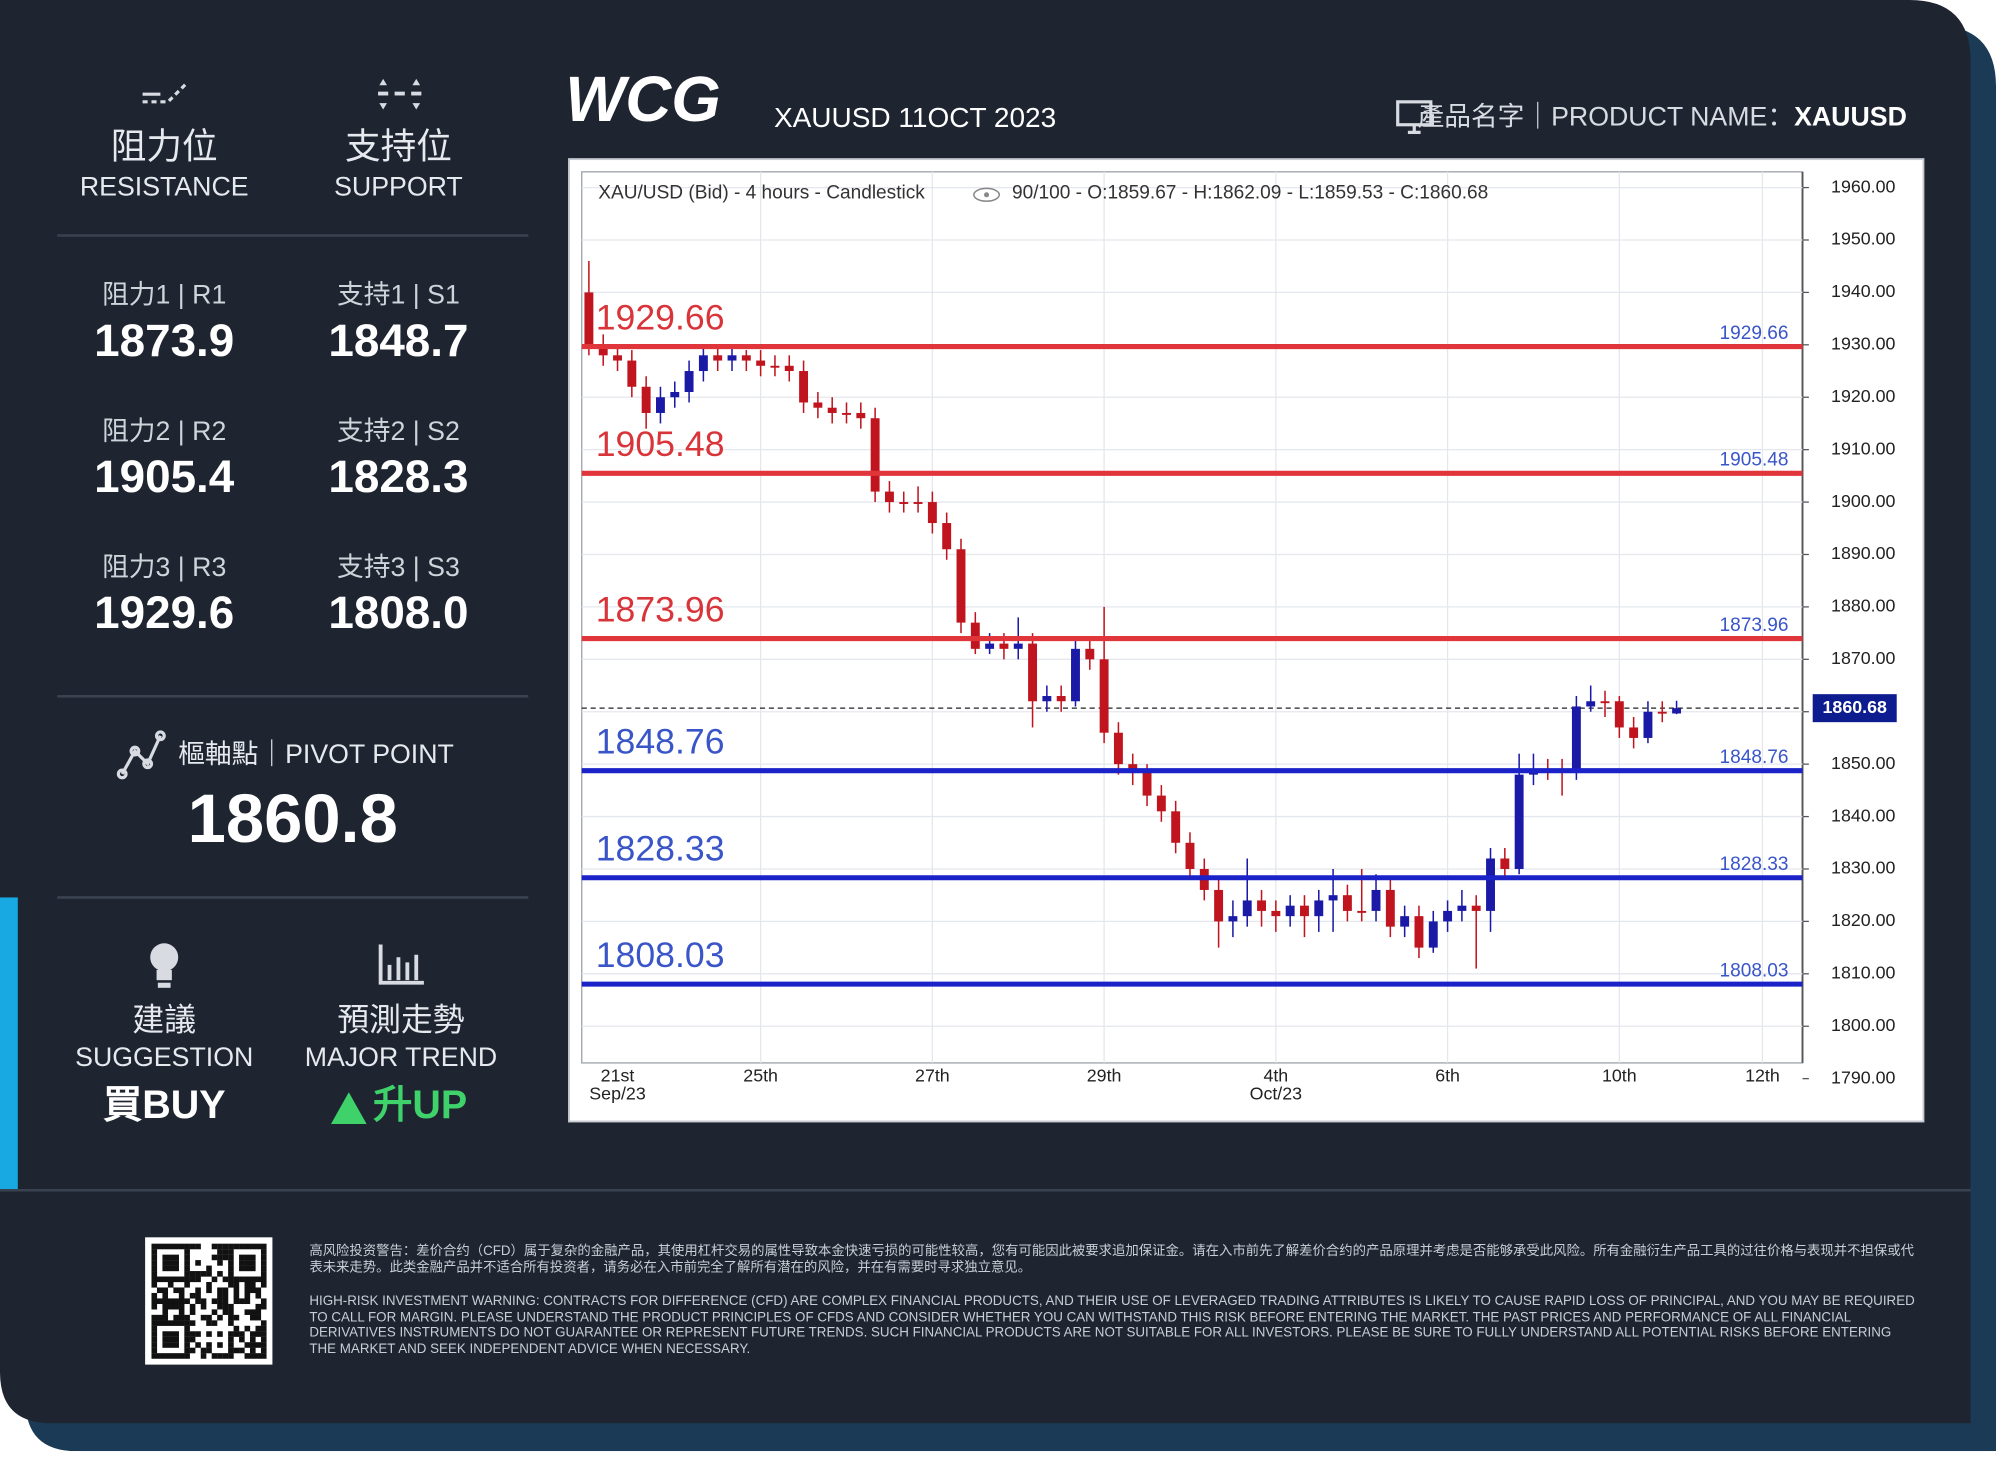  Describe the element at coordinates (348, 1108) in the screenshot. I see `up-arrow` at that location.